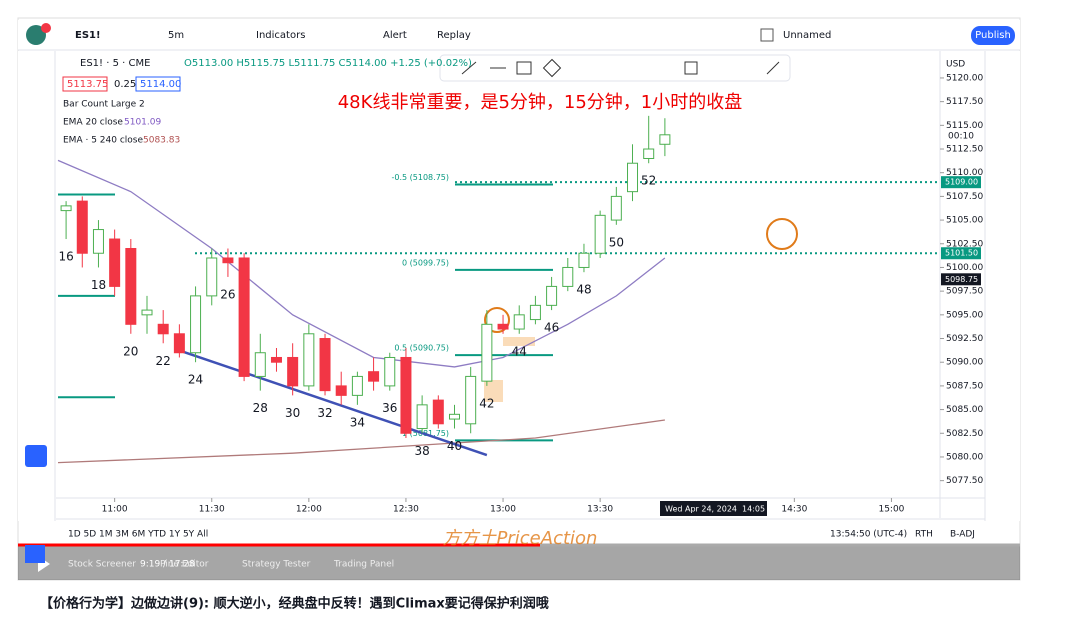 This screenshot has height=622, width=1067. What do you see at coordinates (389, 408) in the screenshot?
I see `bar-count-label: 36` at bounding box center [389, 408].